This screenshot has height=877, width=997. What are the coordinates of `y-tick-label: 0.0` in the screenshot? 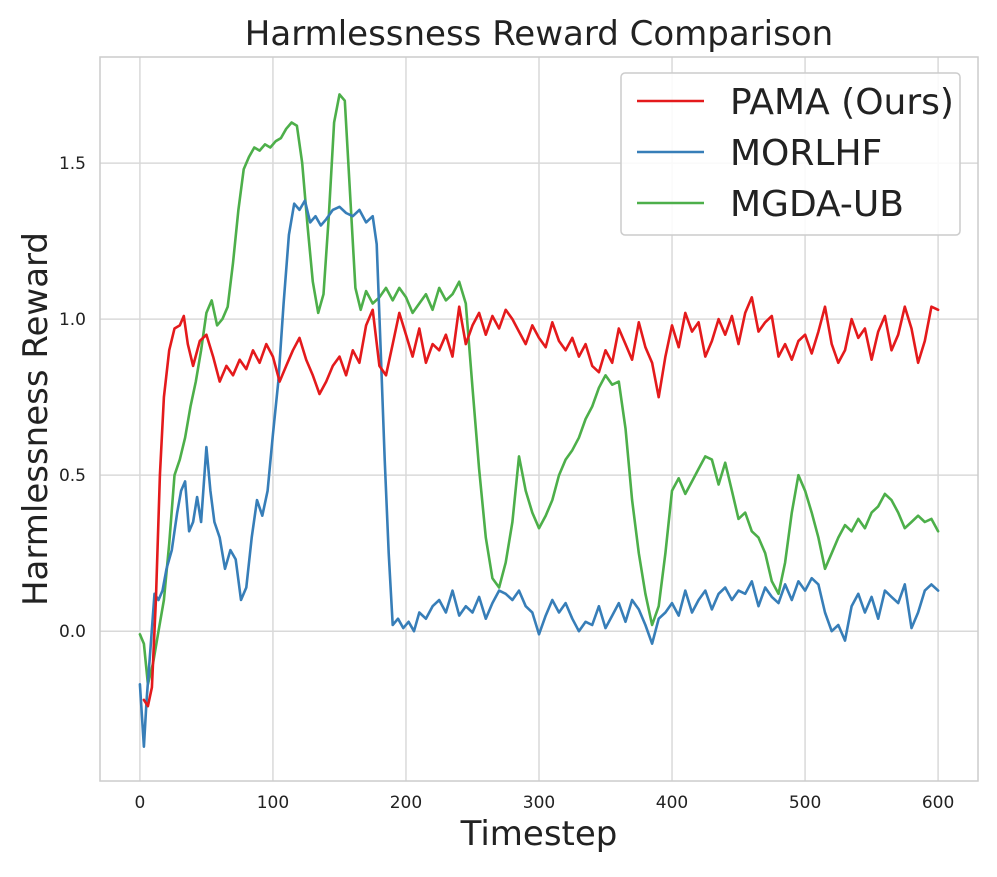 It's located at (72, 632).